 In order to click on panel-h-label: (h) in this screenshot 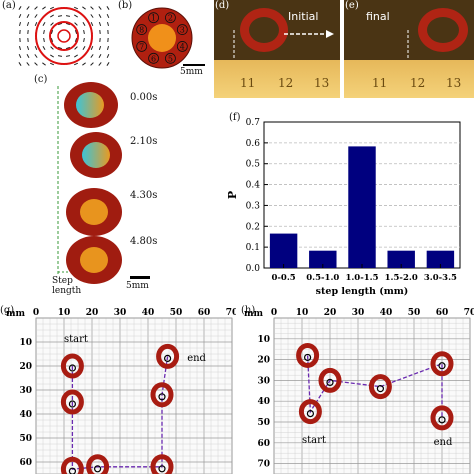, I will do `click(248, 310)`.